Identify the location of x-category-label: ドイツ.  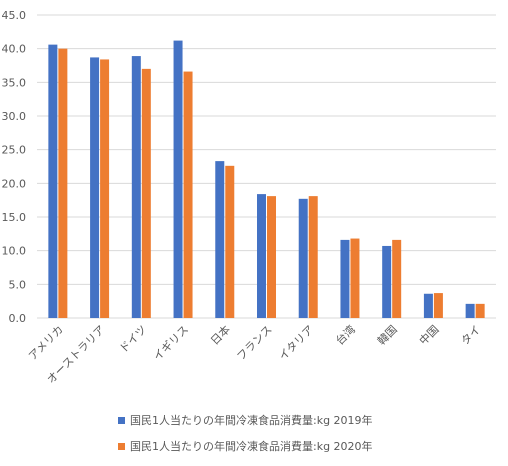
(133, 339).